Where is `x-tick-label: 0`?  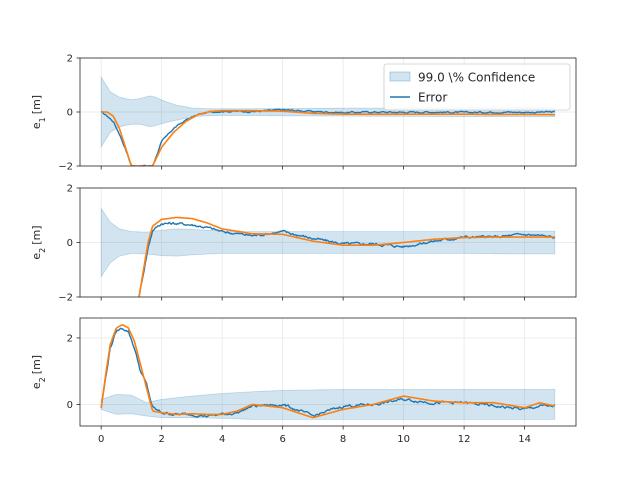 x-tick-label: 0 is located at coordinates (101, 439).